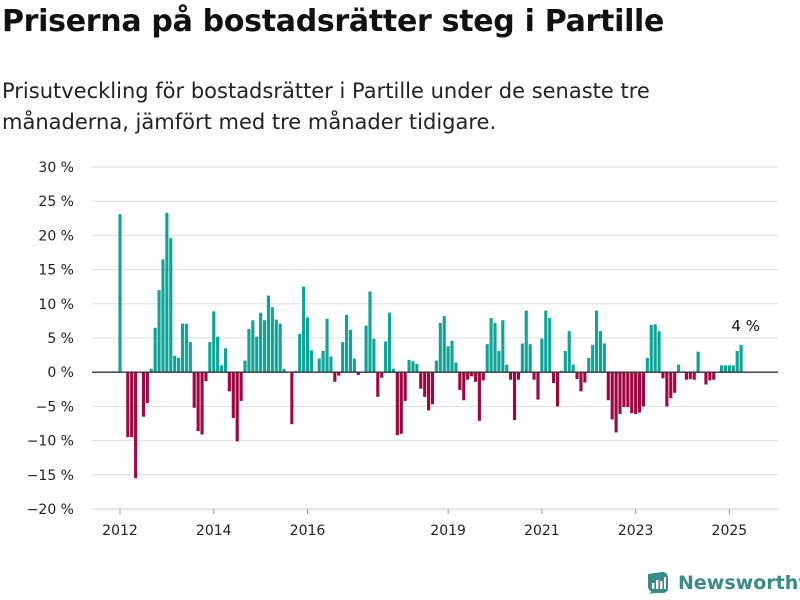 This screenshot has height=600, width=800. What do you see at coordinates (658, 583) in the screenshot?
I see `newsworthy-logo-icon` at bounding box center [658, 583].